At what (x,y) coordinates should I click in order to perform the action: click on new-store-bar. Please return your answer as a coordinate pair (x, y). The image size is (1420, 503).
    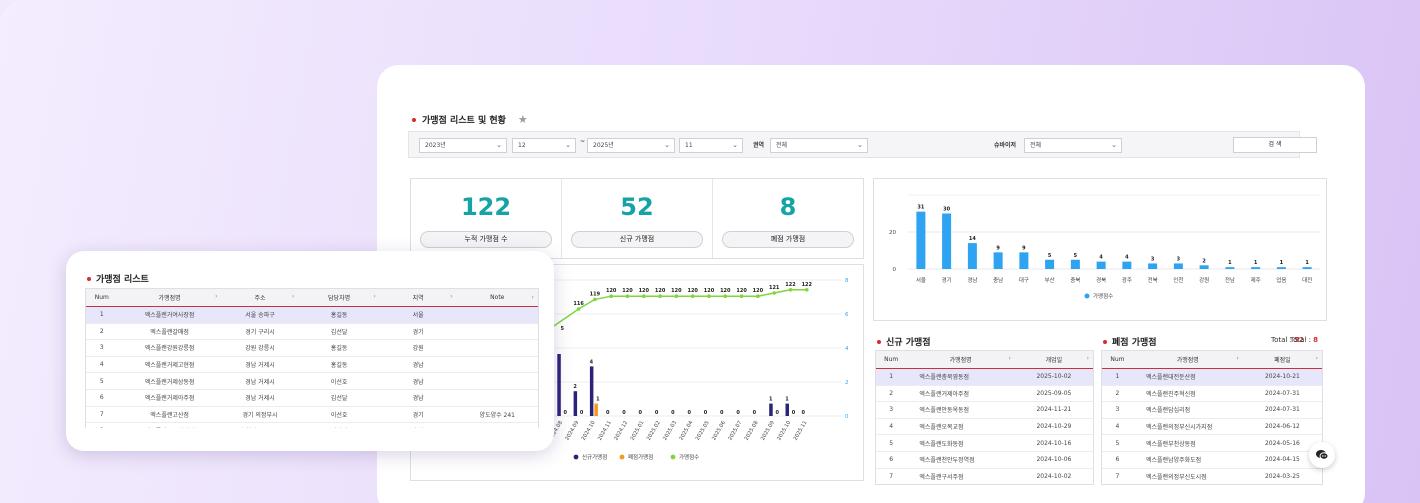
    Looking at the image, I should click on (575, 403).